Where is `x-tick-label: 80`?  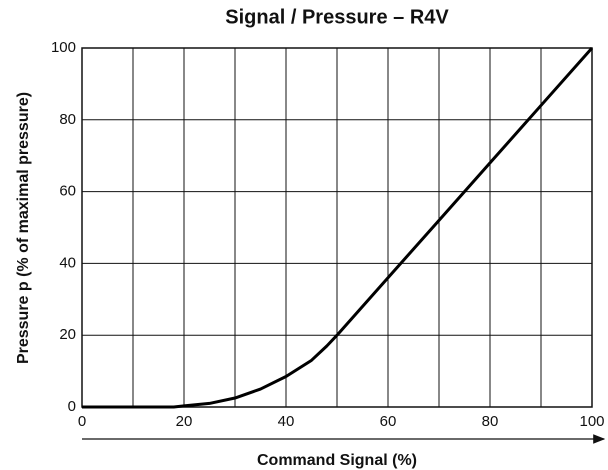 x-tick-label: 80 is located at coordinates (490, 421).